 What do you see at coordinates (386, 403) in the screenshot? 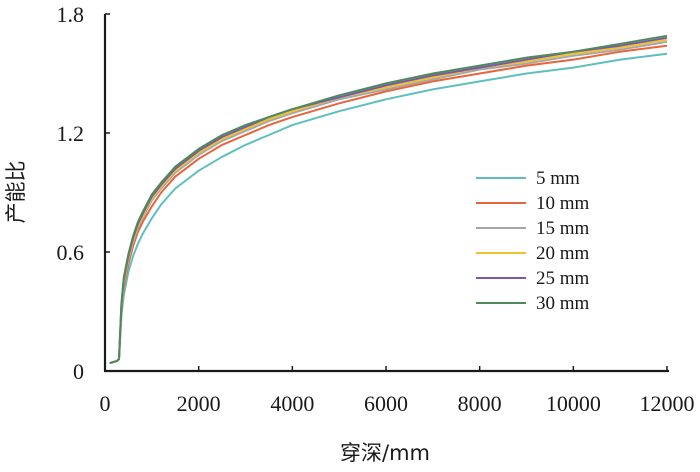
I see `x-tick-label: 6000` at bounding box center [386, 403].